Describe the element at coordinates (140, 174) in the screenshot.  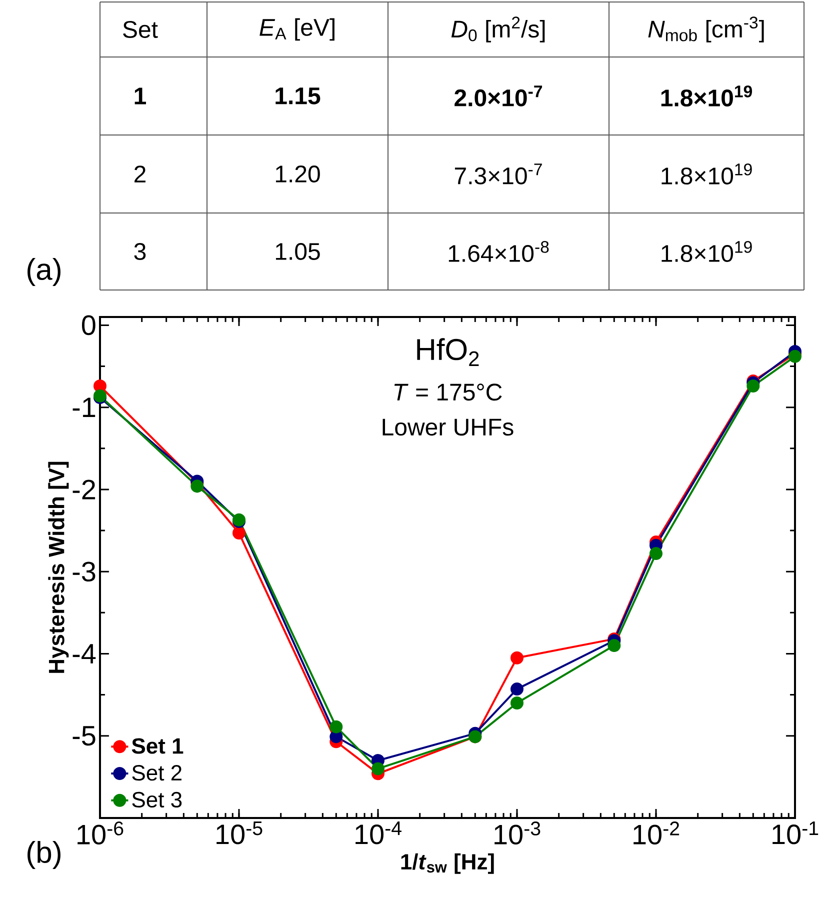
I see `text: 2` at that location.